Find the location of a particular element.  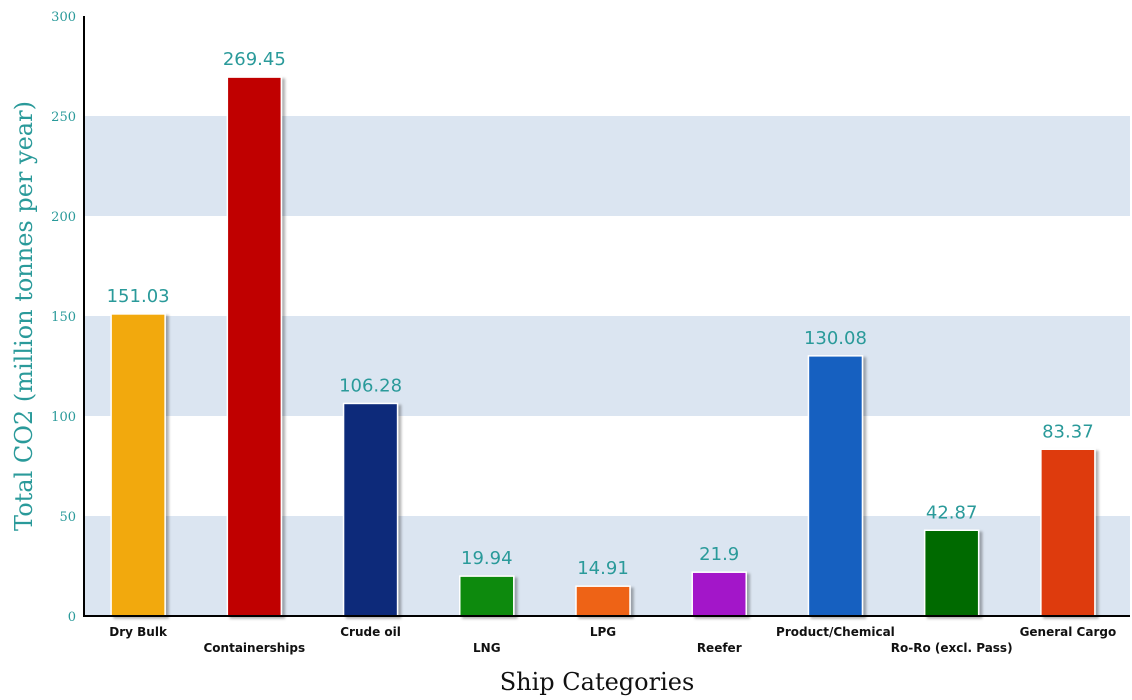

bar-value-label: 130.08 is located at coordinates (835, 338).